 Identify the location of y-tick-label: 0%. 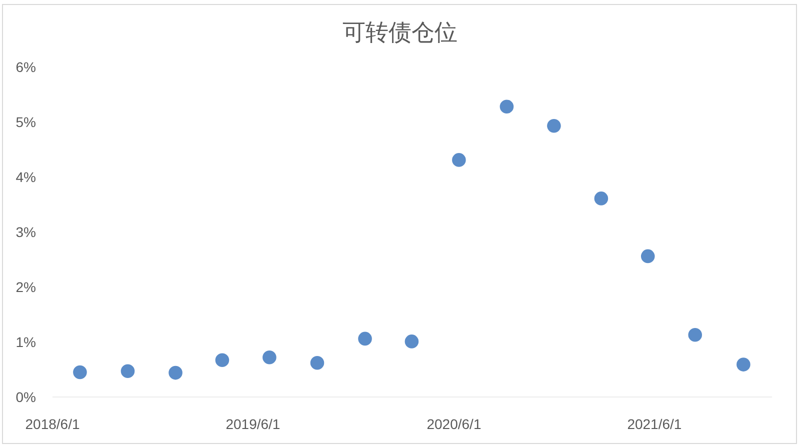
(26, 397).